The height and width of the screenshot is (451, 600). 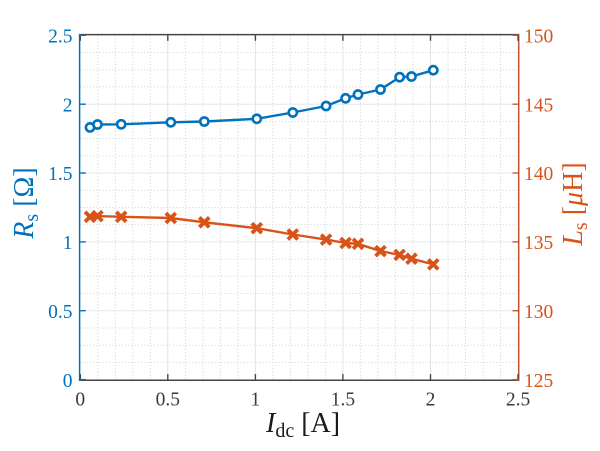 What do you see at coordinates (302, 425) in the screenshot?
I see `svg-text: Idc [A]` at bounding box center [302, 425].